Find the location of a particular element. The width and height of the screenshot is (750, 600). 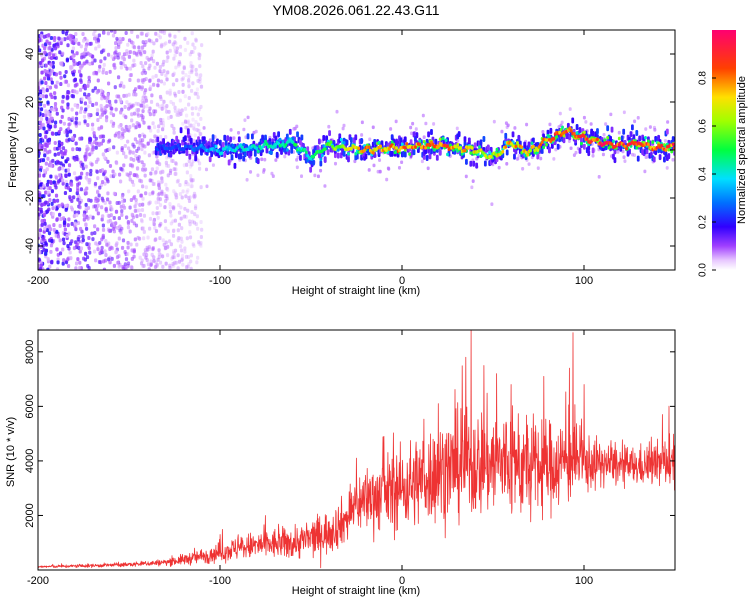

spectrogram-cell-2089 is located at coordinates (389, 169).